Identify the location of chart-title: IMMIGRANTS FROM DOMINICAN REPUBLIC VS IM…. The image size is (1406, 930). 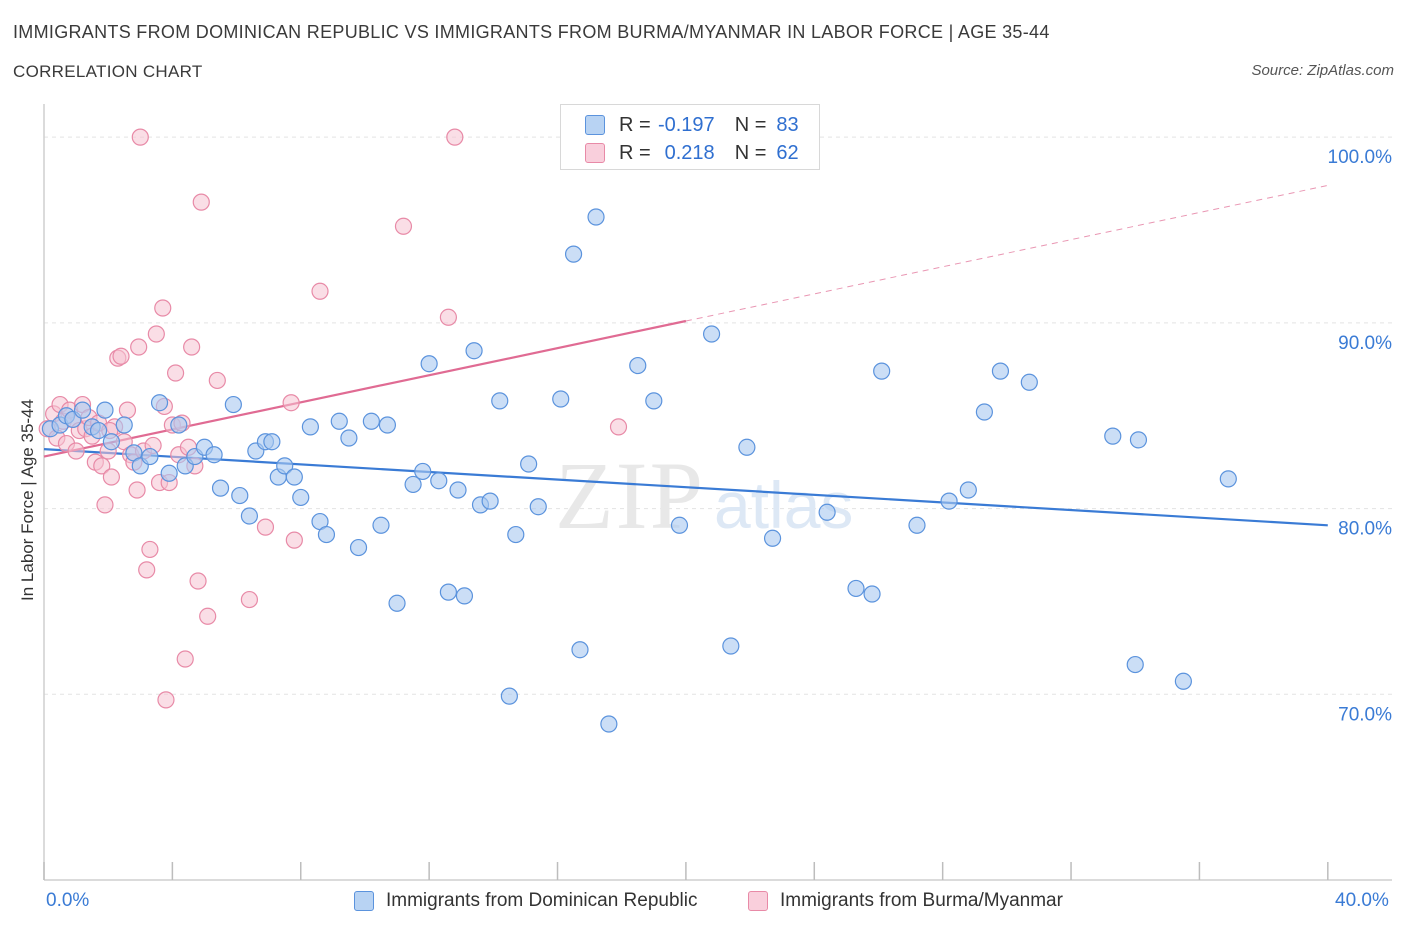
(531, 32).